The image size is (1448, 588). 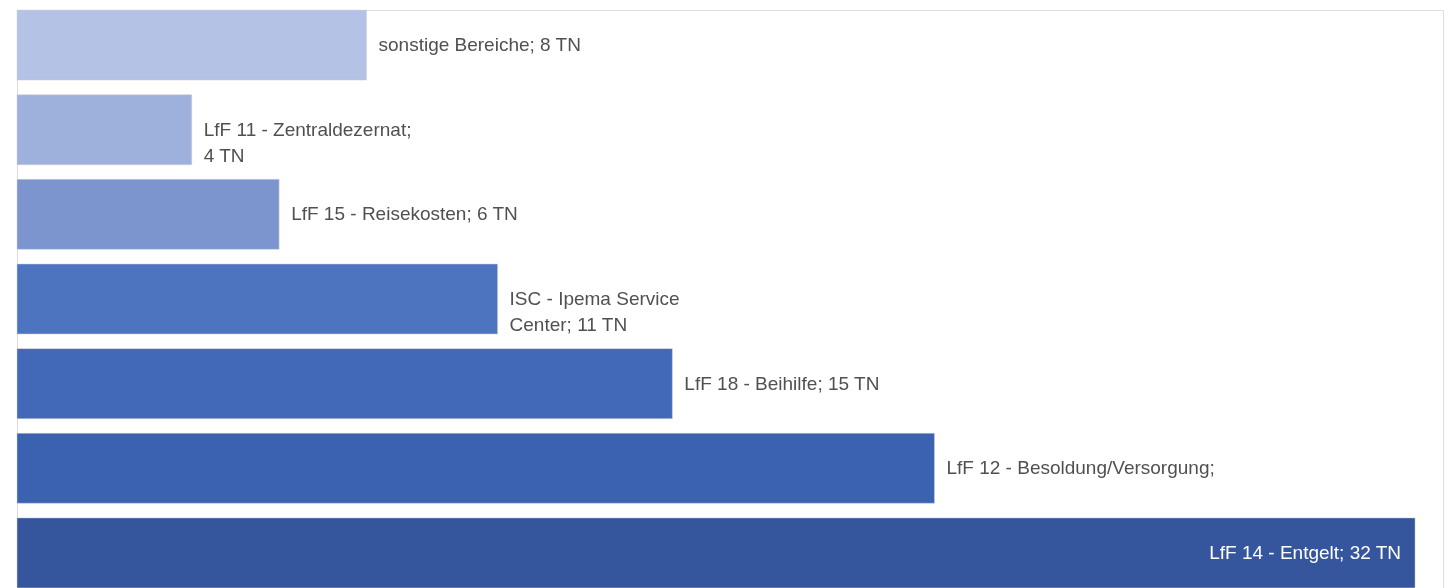 I want to click on data-label: ISC - Ipema Service Center; 11 TN, so click(x=594, y=311).